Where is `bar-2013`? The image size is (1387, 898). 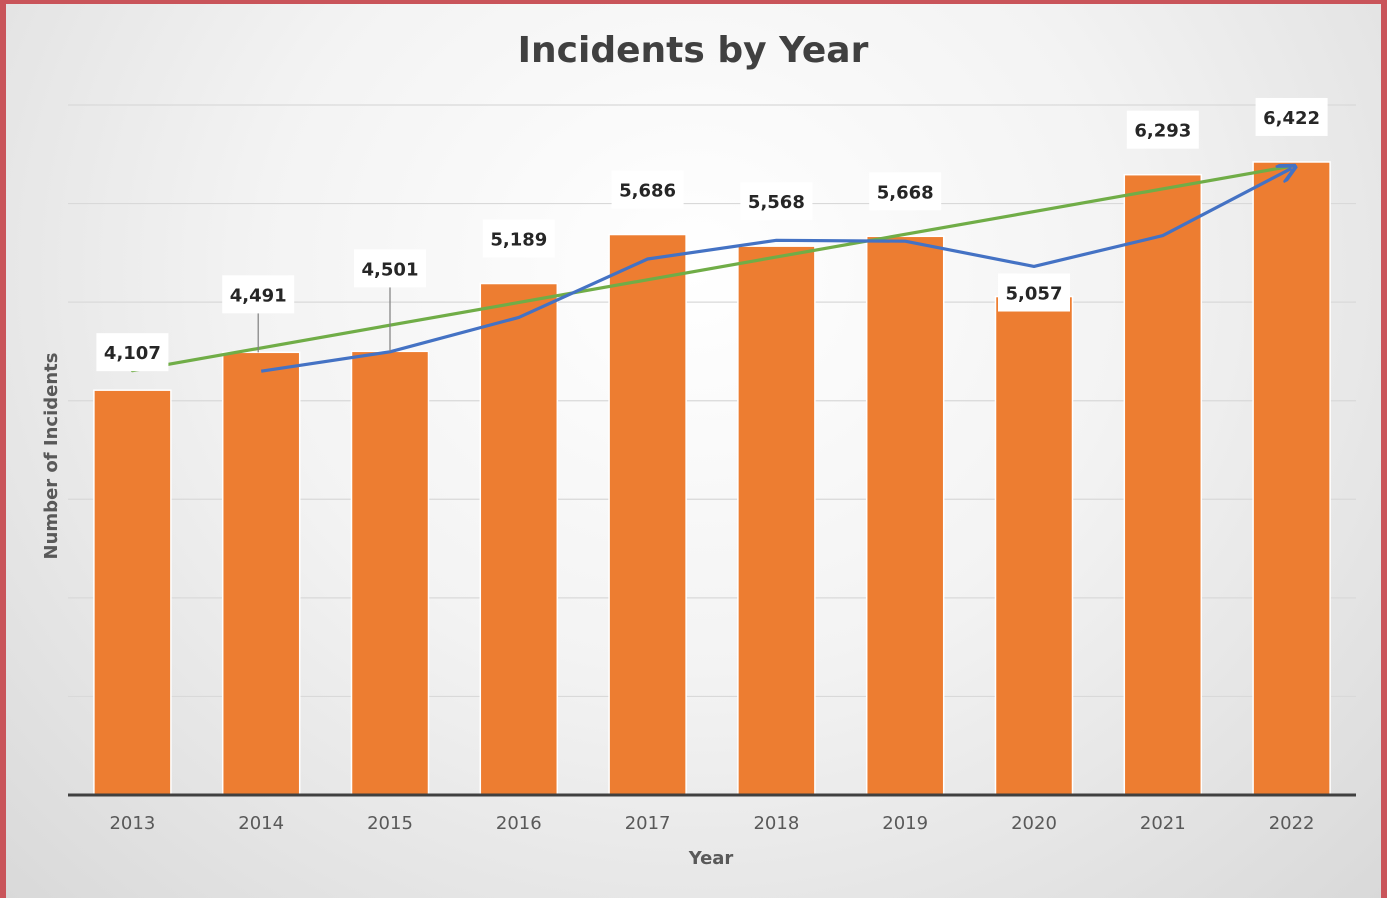
bar-2013 is located at coordinates (132, 592).